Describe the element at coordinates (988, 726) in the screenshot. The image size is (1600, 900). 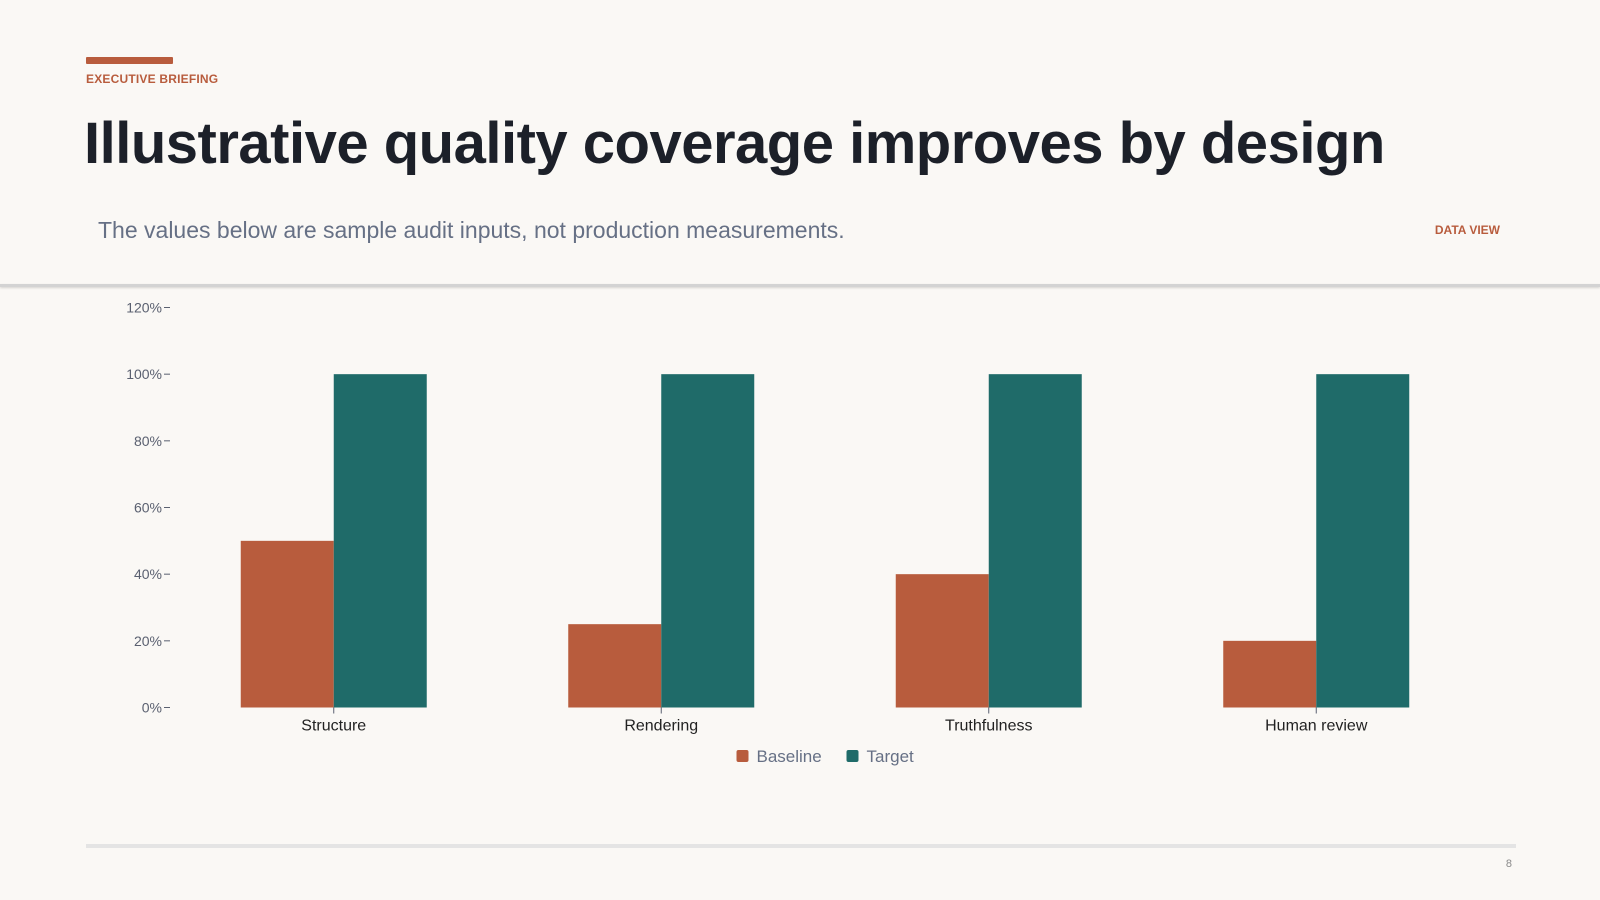
I see `x-tick-label: Truthfulness` at that location.